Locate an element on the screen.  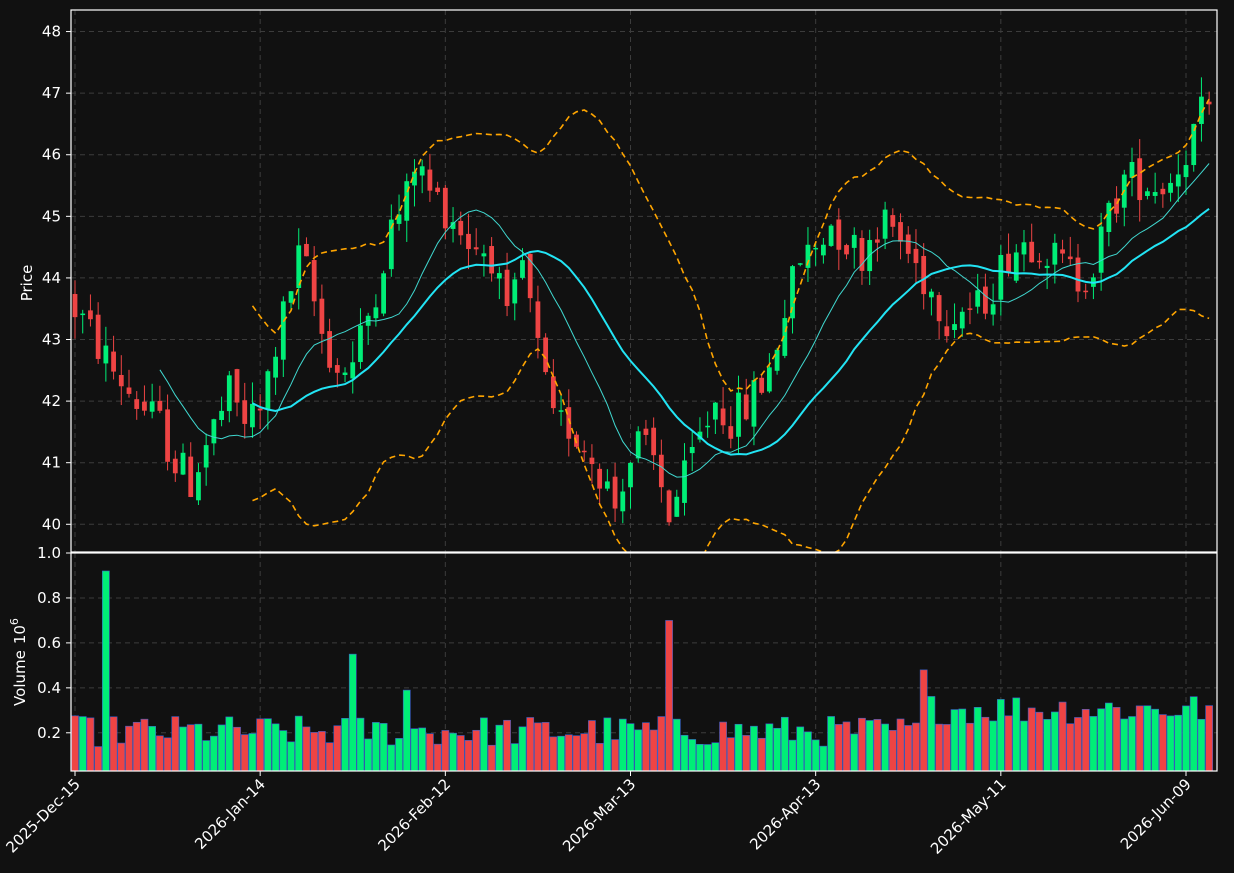
price-tick-label: 40 is located at coordinates (51, 524).